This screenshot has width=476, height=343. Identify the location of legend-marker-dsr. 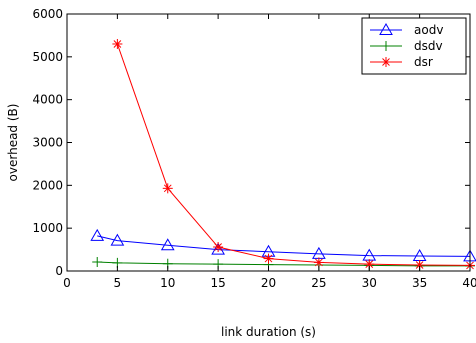
(386, 62).